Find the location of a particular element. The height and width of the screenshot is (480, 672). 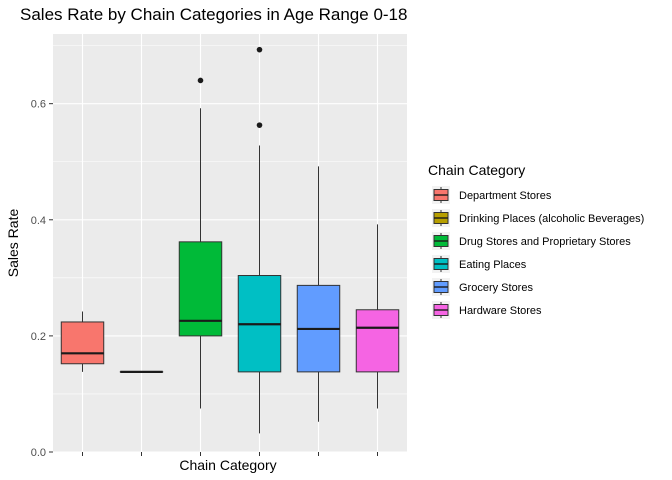

legend-item: Eating Places is located at coordinates (479, 264).